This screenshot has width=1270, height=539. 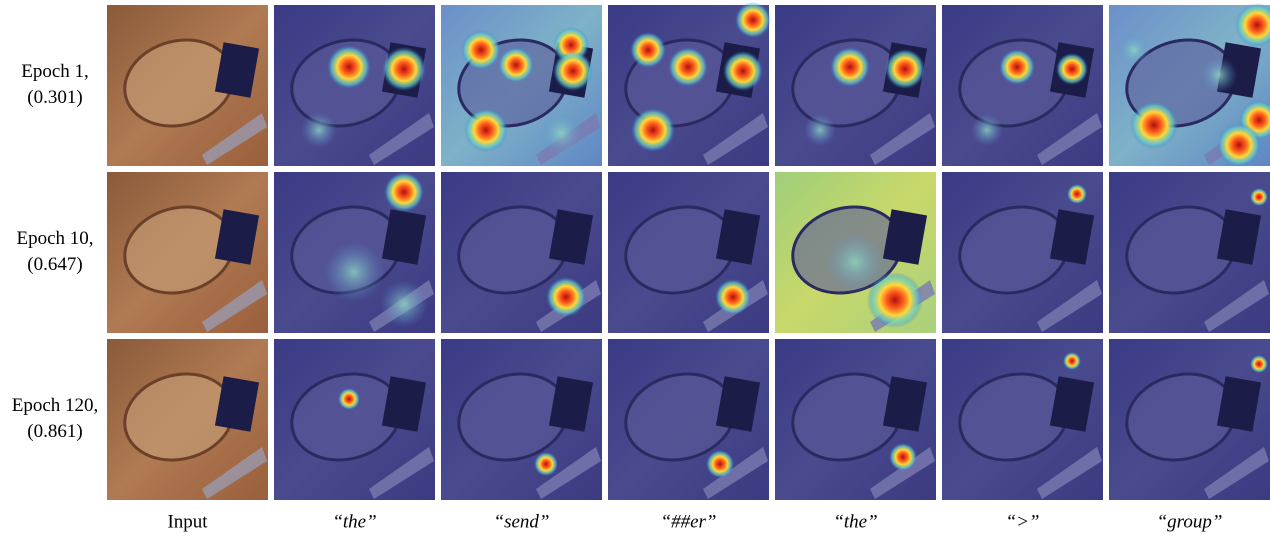 What do you see at coordinates (54, 238) in the screenshot?
I see `epoch-label: Epoch 10,` at bounding box center [54, 238].